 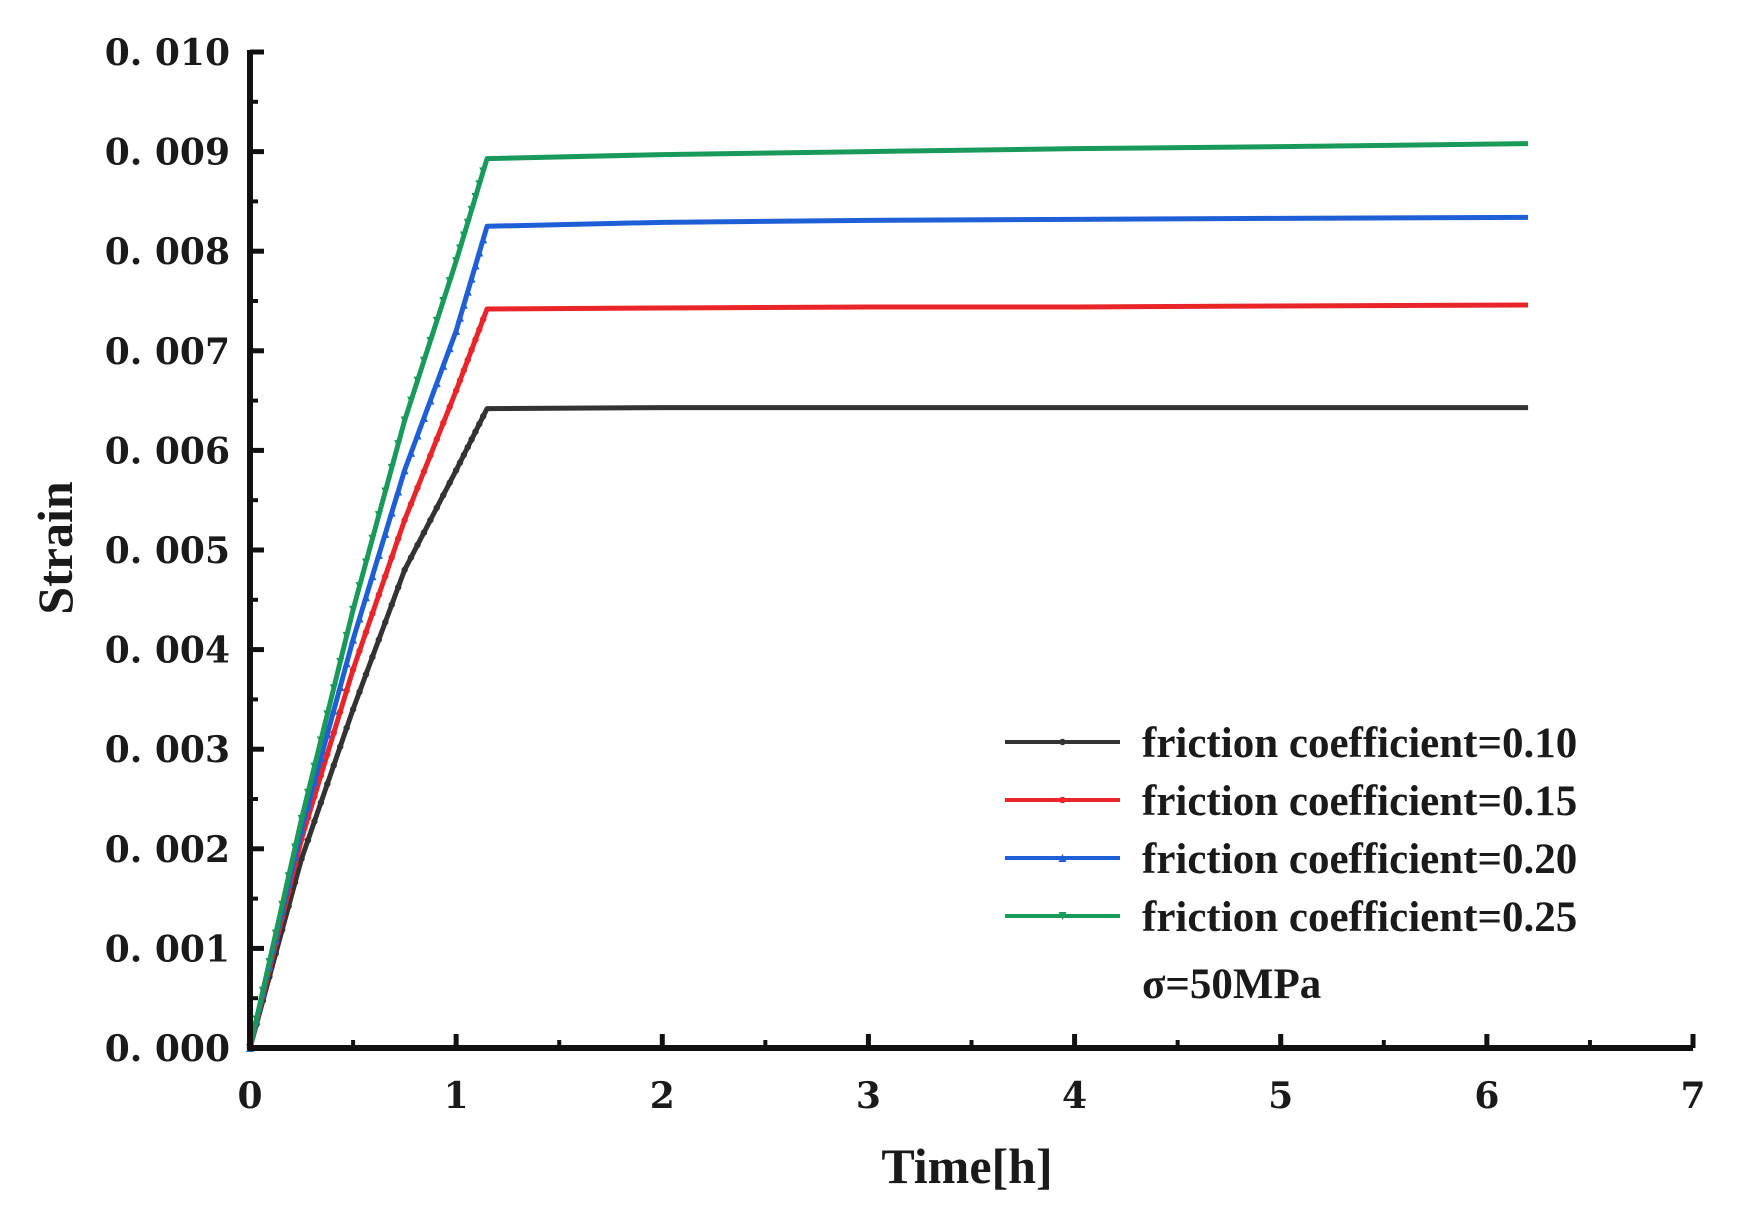 I want to click on y-tick-label: 0. 006, so click(x=167, y=451).